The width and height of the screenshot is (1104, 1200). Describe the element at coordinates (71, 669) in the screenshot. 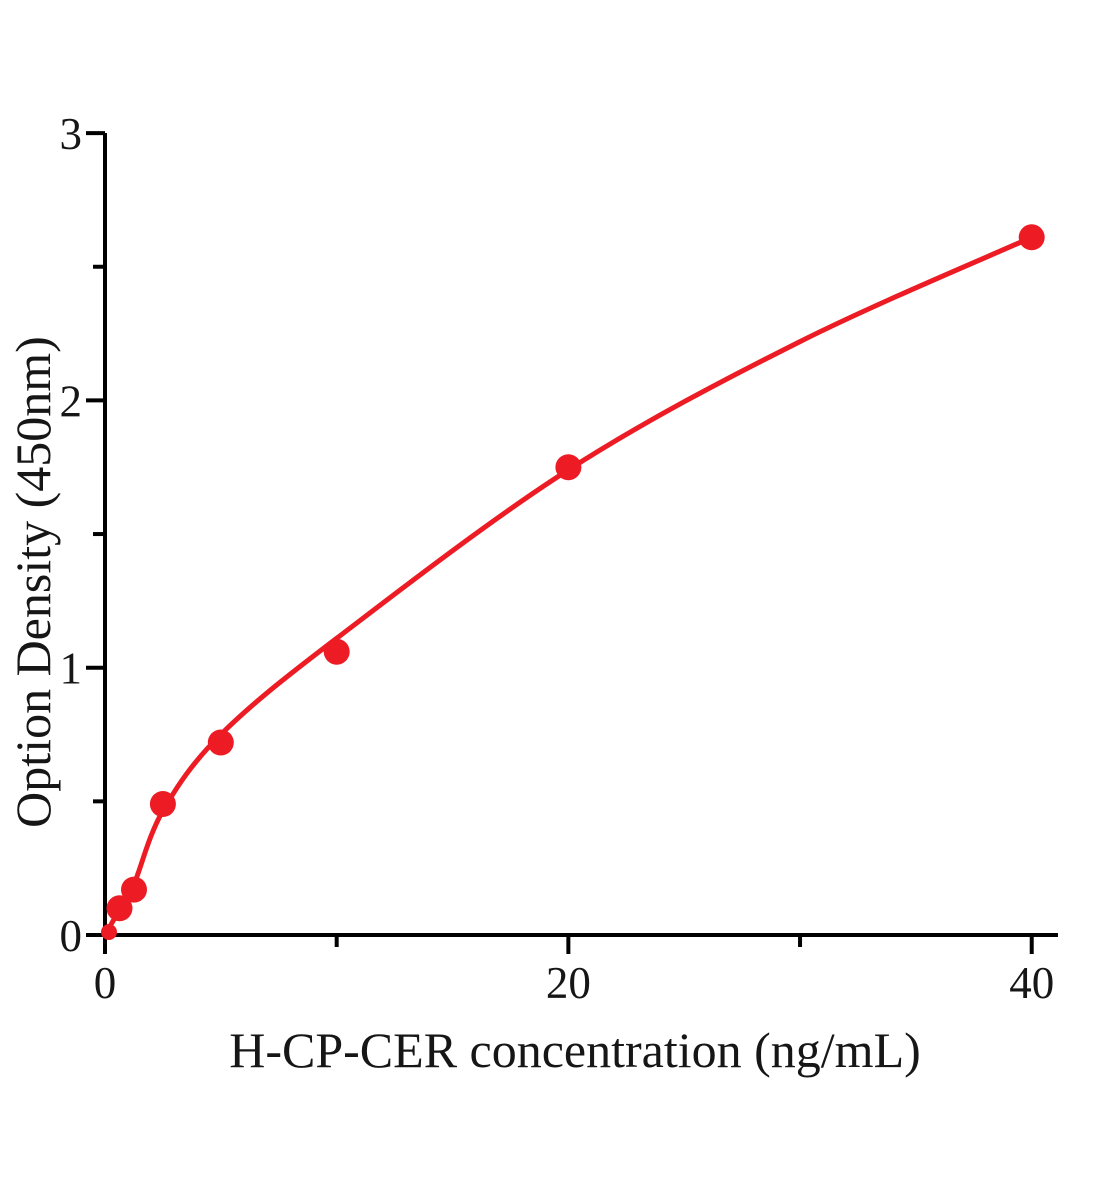

I see `y-tick-label: 1` at that location.